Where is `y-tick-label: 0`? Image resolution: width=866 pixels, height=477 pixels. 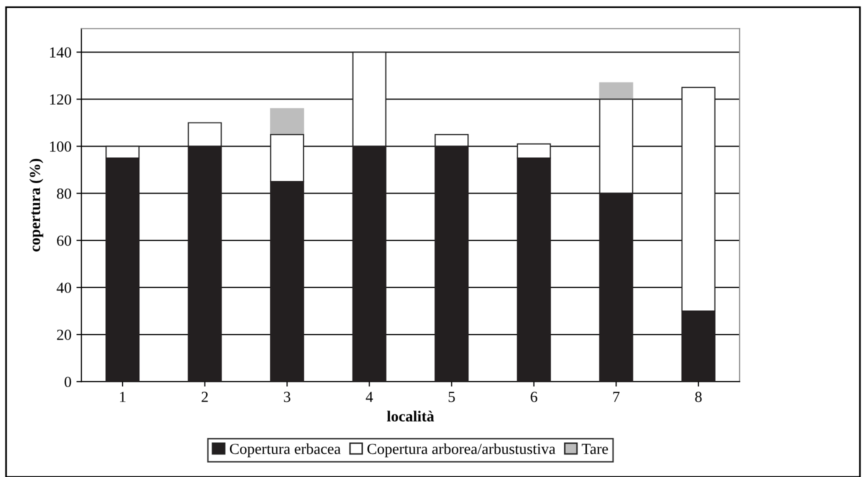
y-tick-label: 0 is located at coordinates (68, 382).